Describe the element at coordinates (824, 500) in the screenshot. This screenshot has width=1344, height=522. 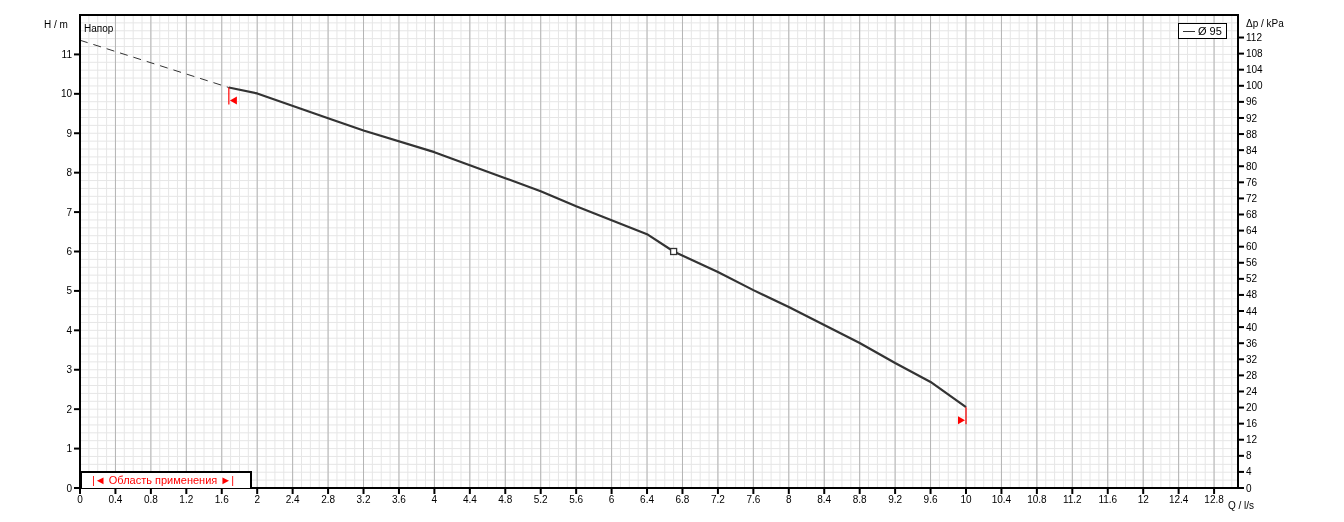
I see `x-tick-label: 8.4` at that location.